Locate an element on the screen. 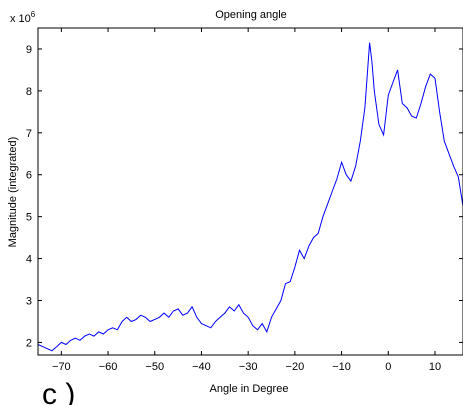 The height and width of the screenshot is (405, 463). x-tick-label: 0 is located at coordinates (388, 367).